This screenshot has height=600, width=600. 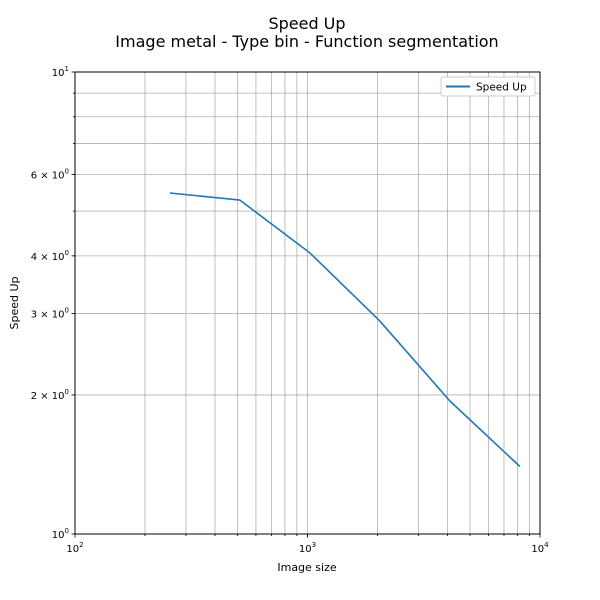 I want to click on y-tick-label: 3 × 100, so click(x=50, y=314).